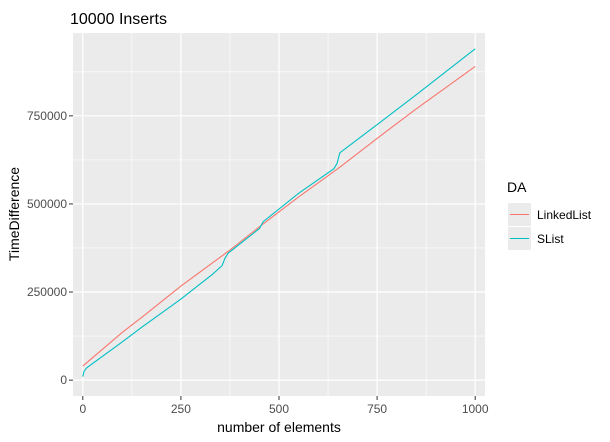 The height and width of the screenshot is (442, 610). I want to click on x-tick-label: 500, so click(279, 409).